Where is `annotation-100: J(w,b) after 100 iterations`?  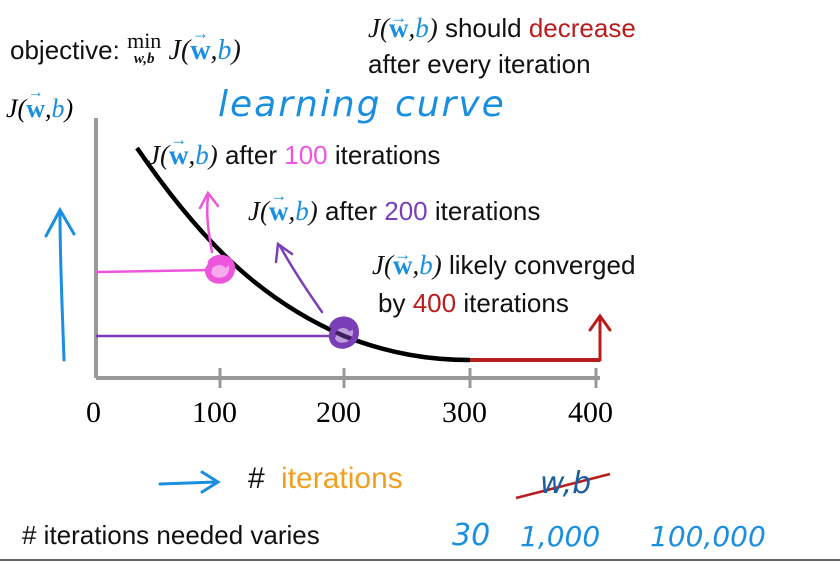
annotation-100: J(w,b) after 100 iterations is located at coordinates (294, 155).